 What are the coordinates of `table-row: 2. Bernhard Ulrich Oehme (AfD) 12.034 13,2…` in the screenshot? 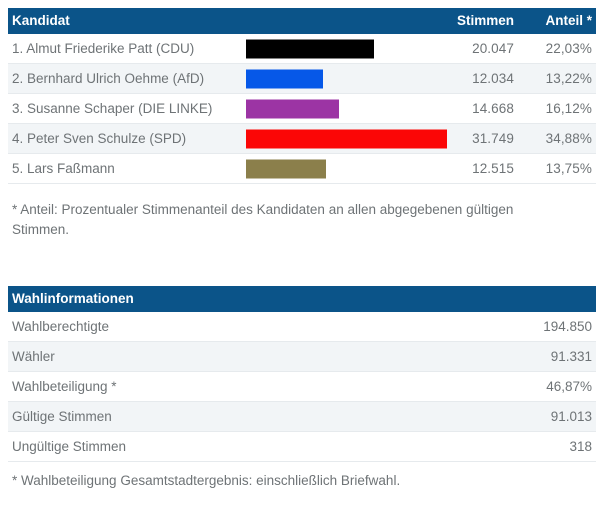 It's located at (302, 79).